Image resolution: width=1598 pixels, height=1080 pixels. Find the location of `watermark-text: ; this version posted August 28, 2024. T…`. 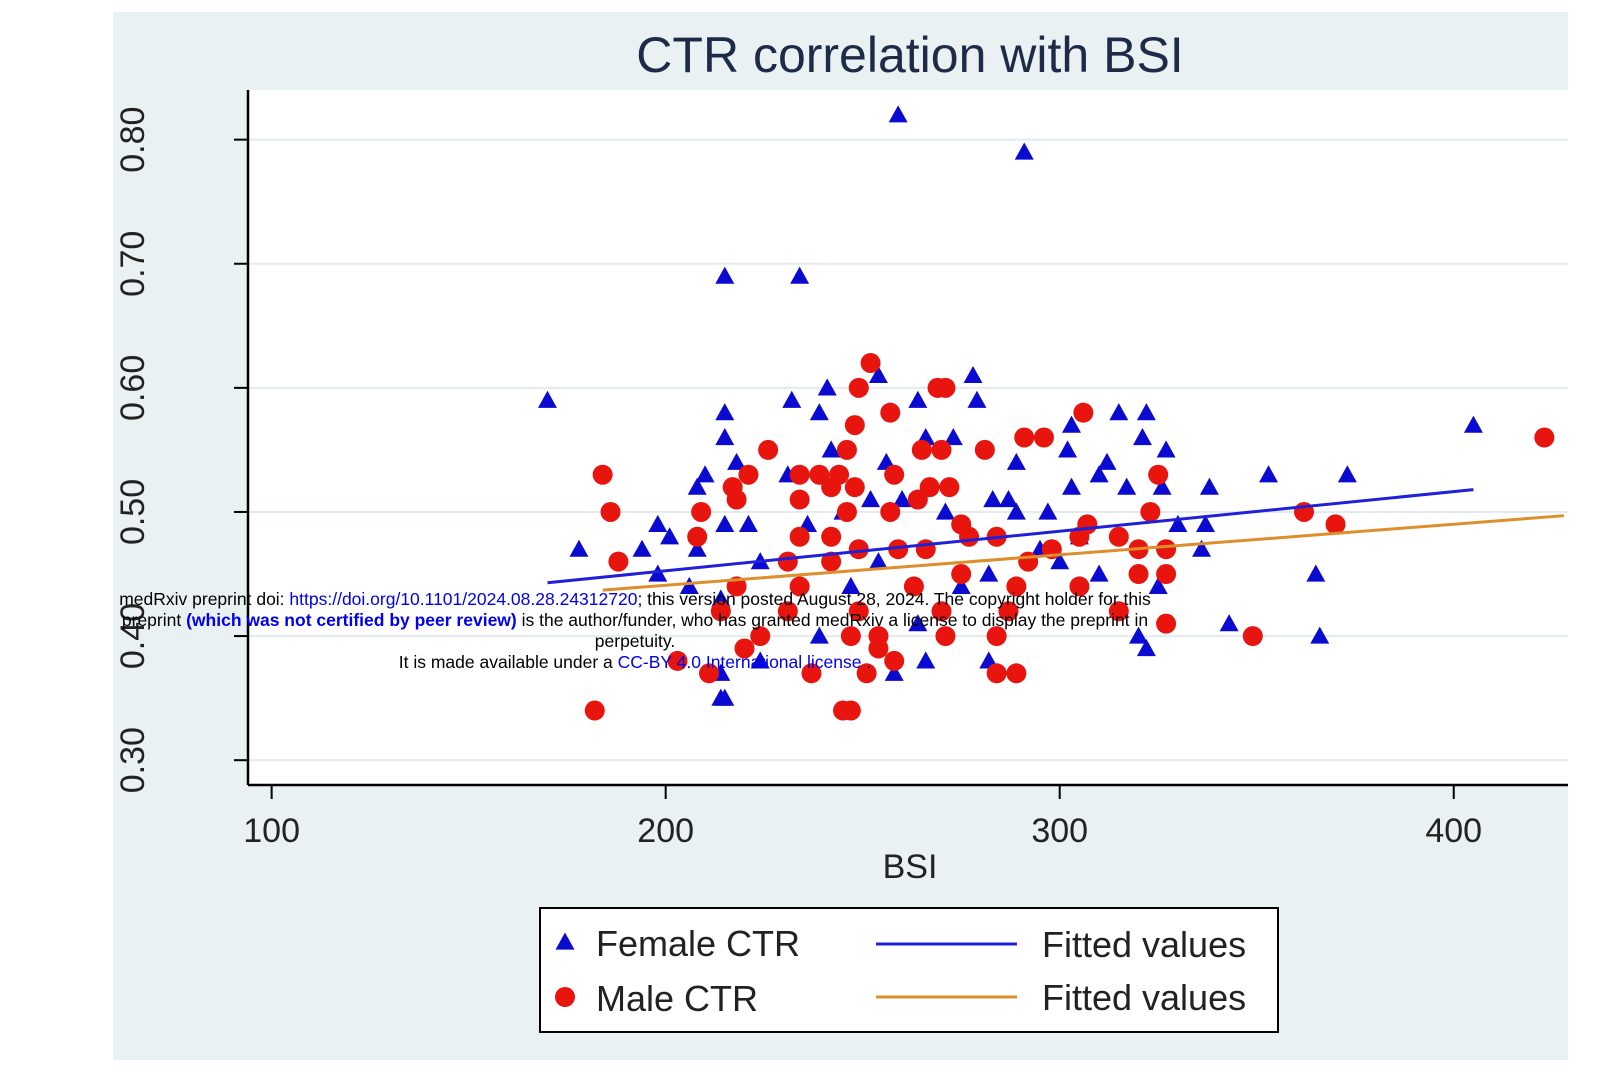

watermark-text: ; this version posted August 28, 2024. T… is located at coordinates (894, 599).